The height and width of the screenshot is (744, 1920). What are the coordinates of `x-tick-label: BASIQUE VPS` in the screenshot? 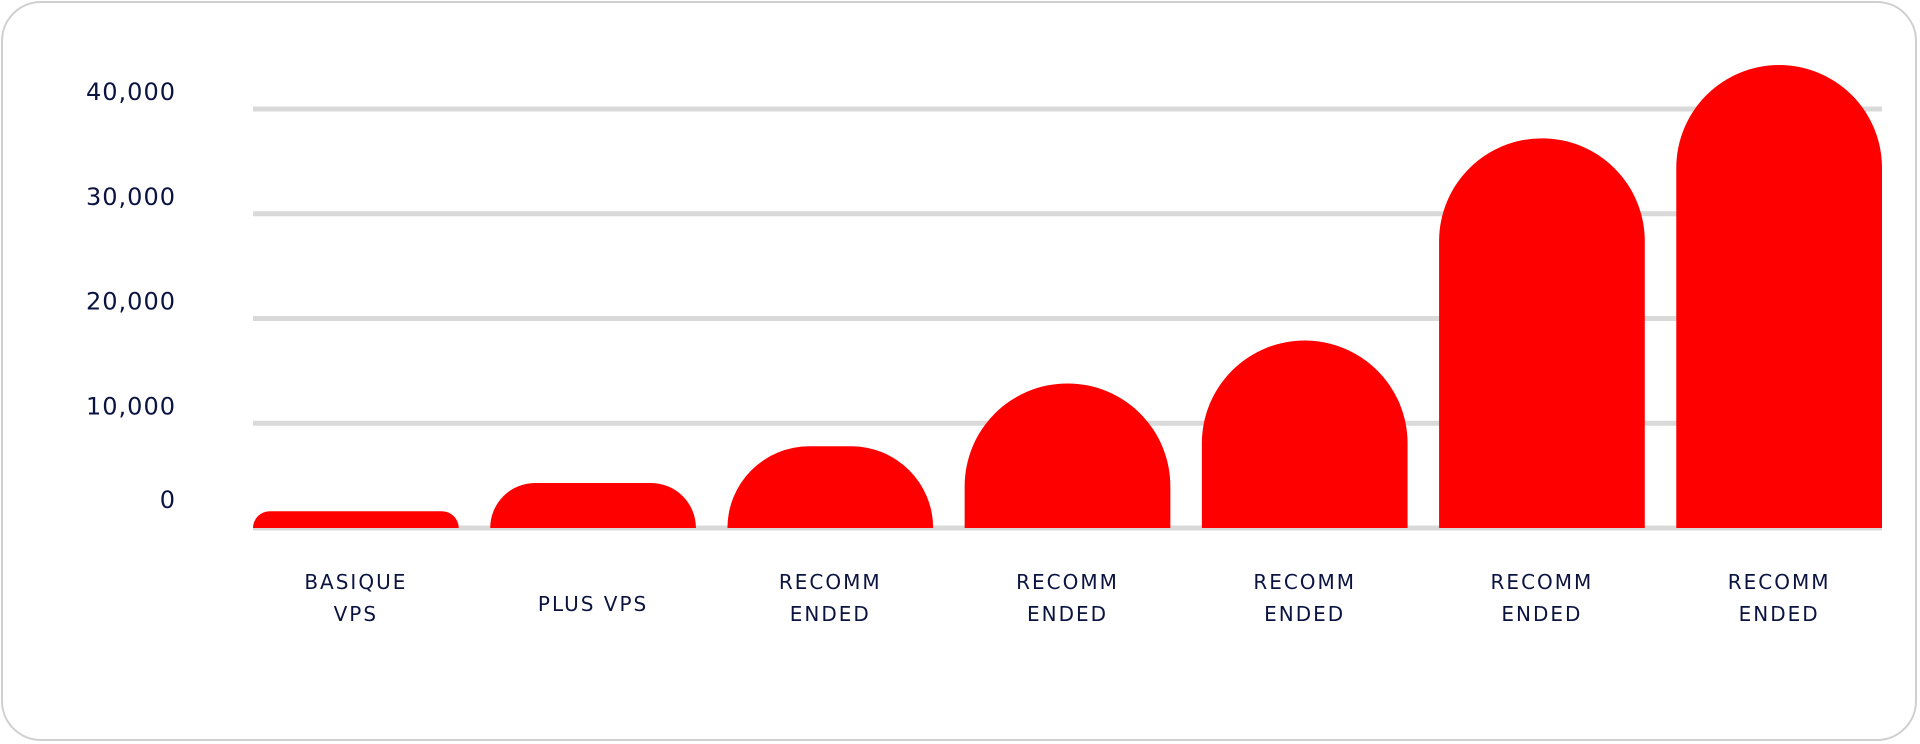 It's located at (356, 598).